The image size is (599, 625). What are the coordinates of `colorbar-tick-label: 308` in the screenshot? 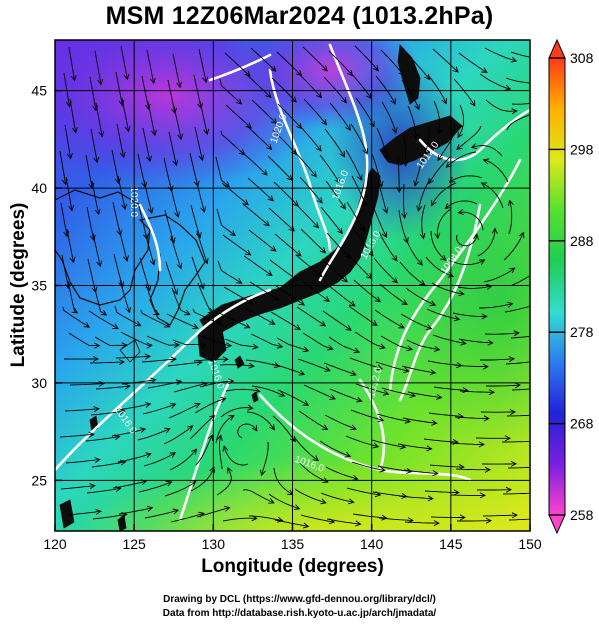 It's located at (582, 58).